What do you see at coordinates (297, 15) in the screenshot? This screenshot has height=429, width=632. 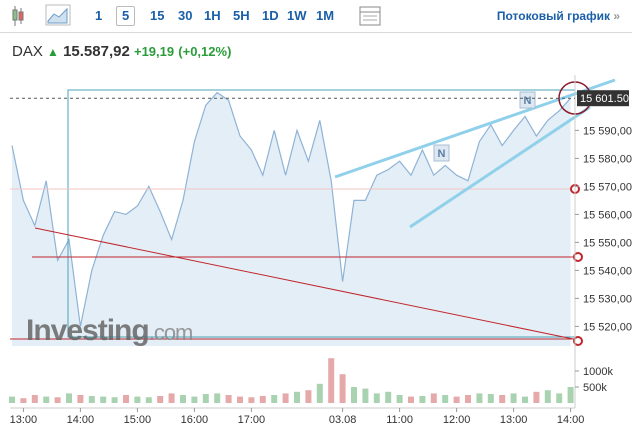 I see `interval-button: 1W` at bounding box center [297, 15].